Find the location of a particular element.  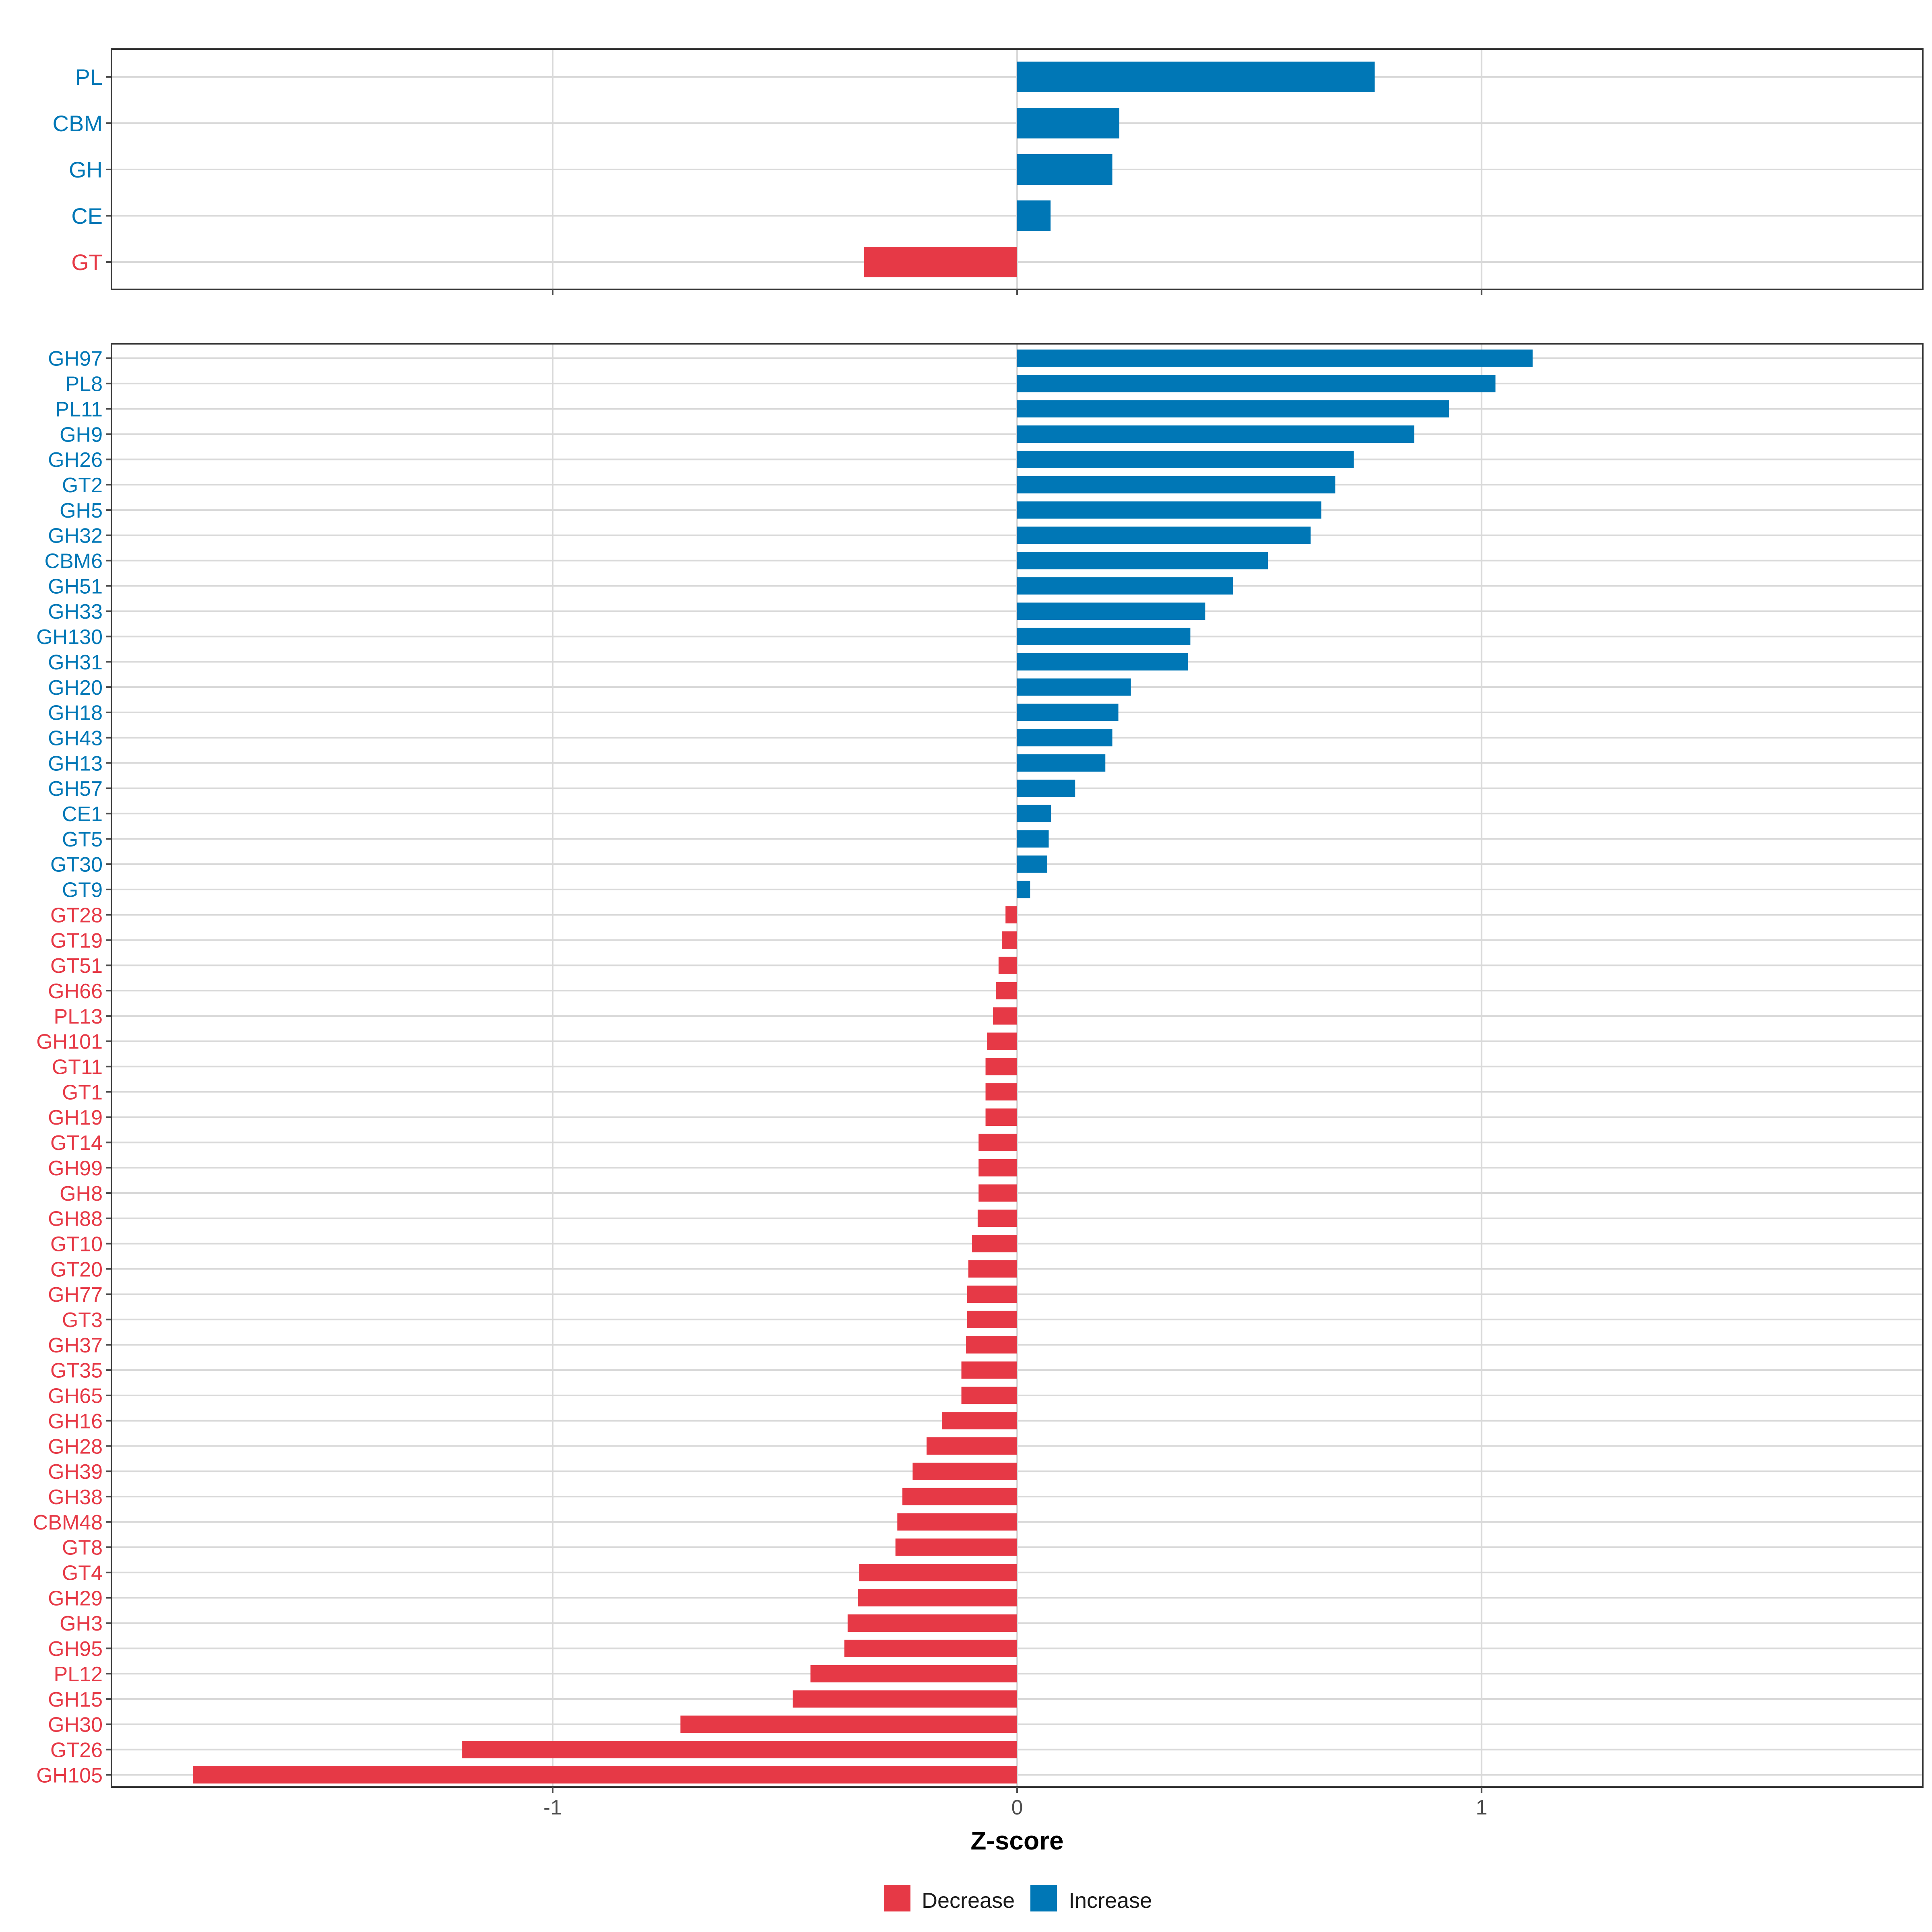

category-label-gh33: GH33 is located at coordinates (75, 611).